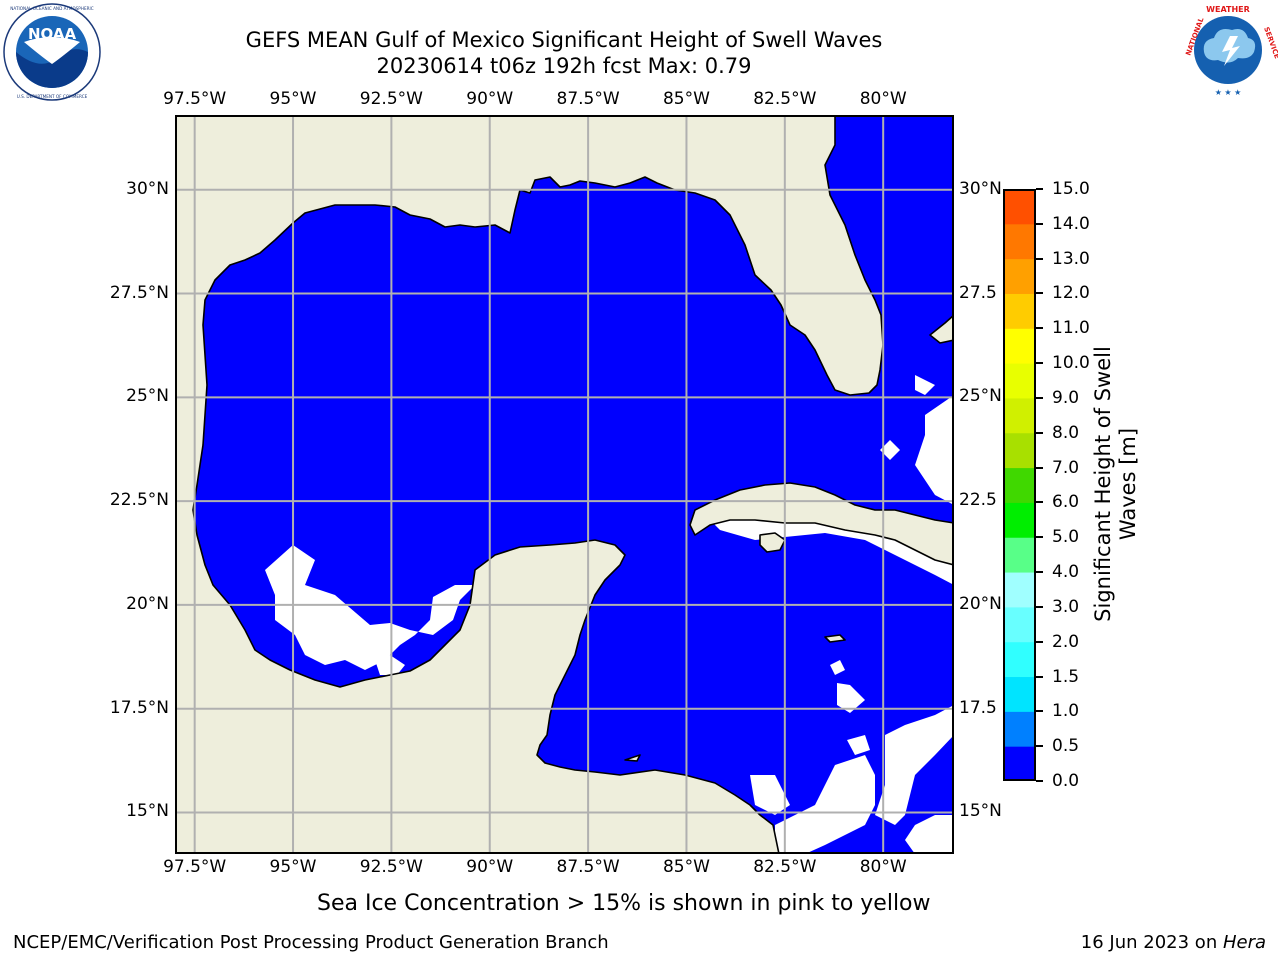 This screenshot has height=960, width=1280. What do you see at coordinates (978, 292) in the screenshot?
I see `lat-label-right: 27.5` at bounding box center [978, 292].